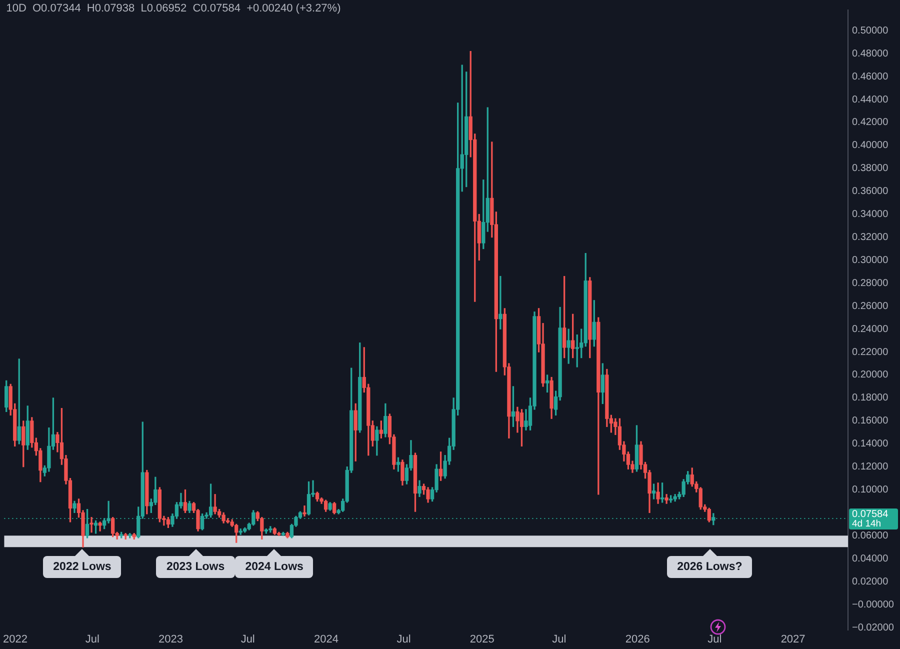 The height and width of the screenshot is (649, 900). I want to click on y-tick-label: −0.00000, so click(873, 604).